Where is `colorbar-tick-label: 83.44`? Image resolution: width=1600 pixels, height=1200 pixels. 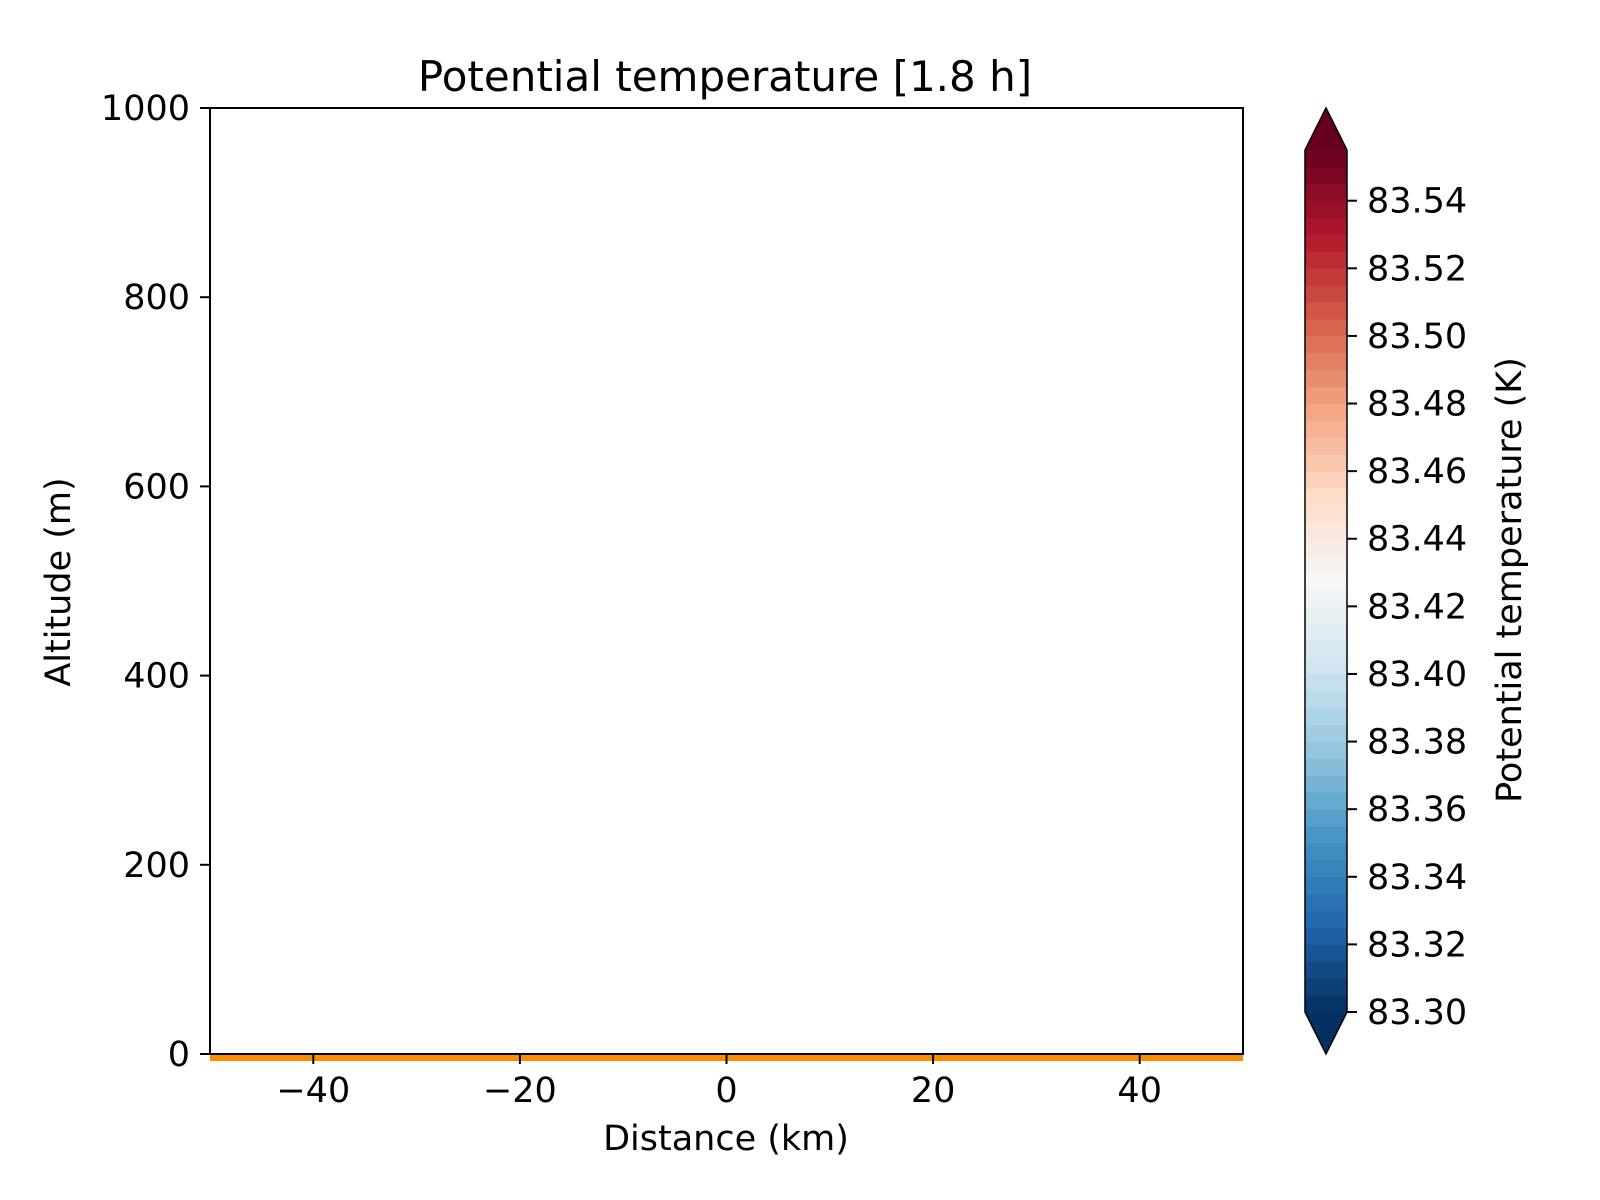
colorbar-tick-label: 83.44 is located at coordinates (1417, 540).